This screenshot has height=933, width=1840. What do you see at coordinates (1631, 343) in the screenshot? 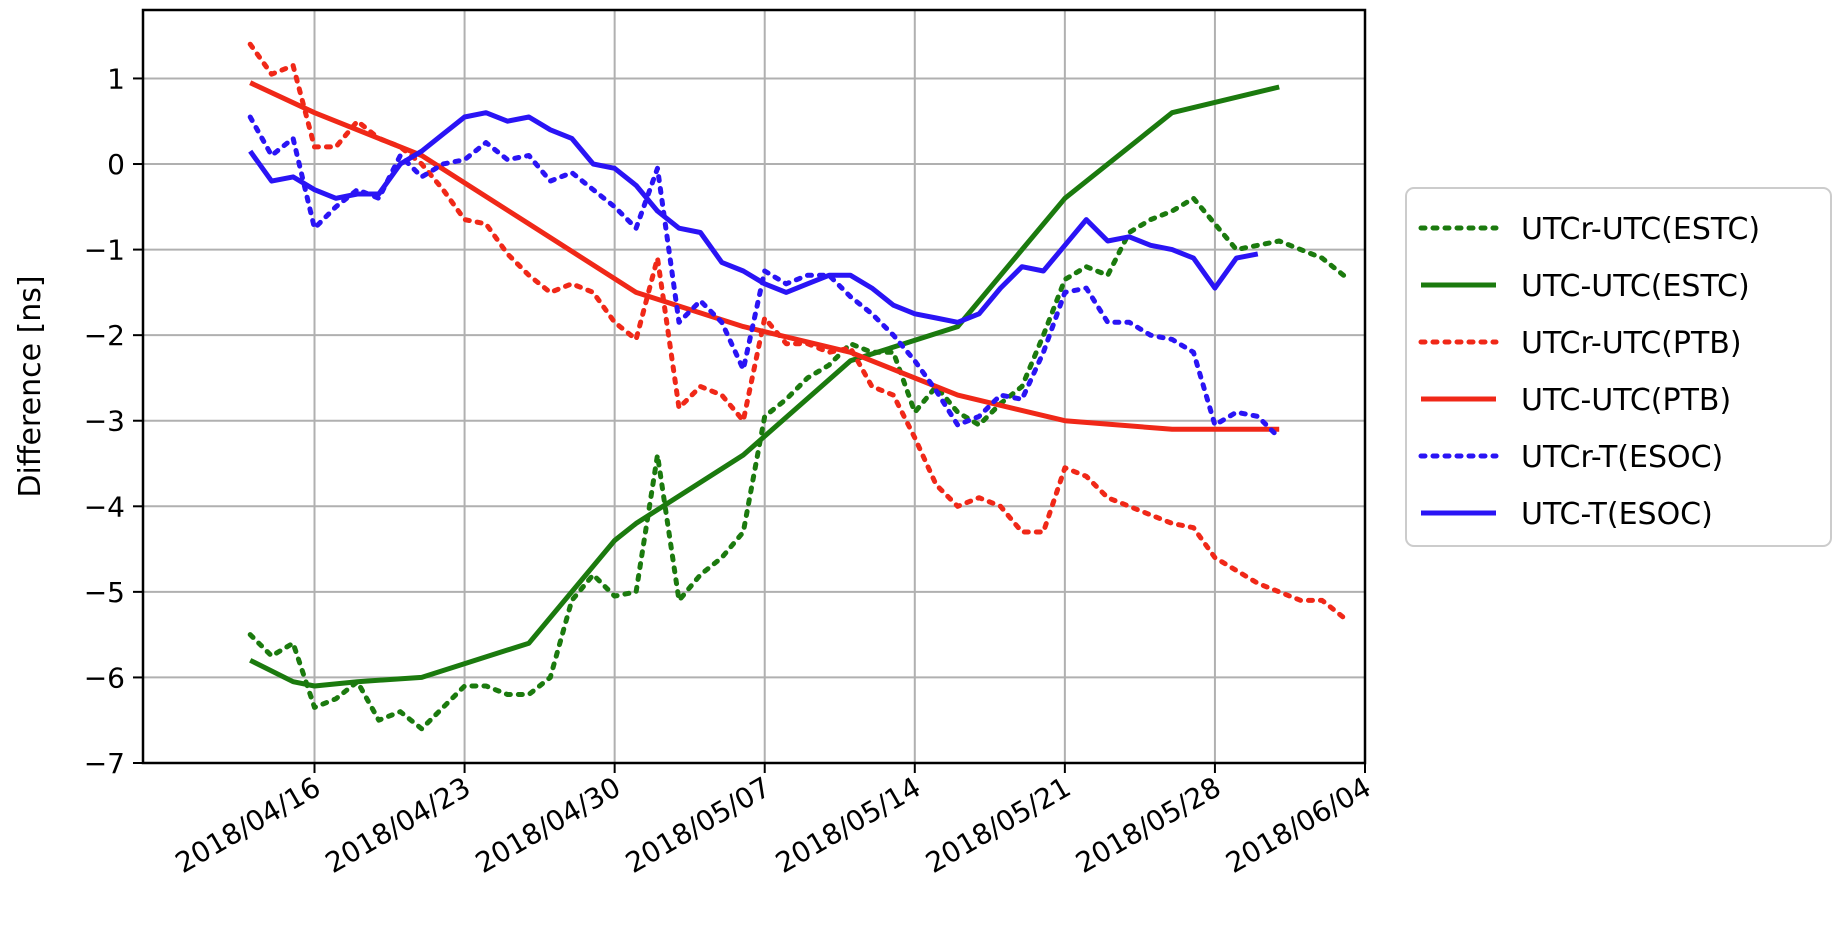
I see `legend-label: UTCr-UTC(PTB)` at bounding box center [1631, 343].